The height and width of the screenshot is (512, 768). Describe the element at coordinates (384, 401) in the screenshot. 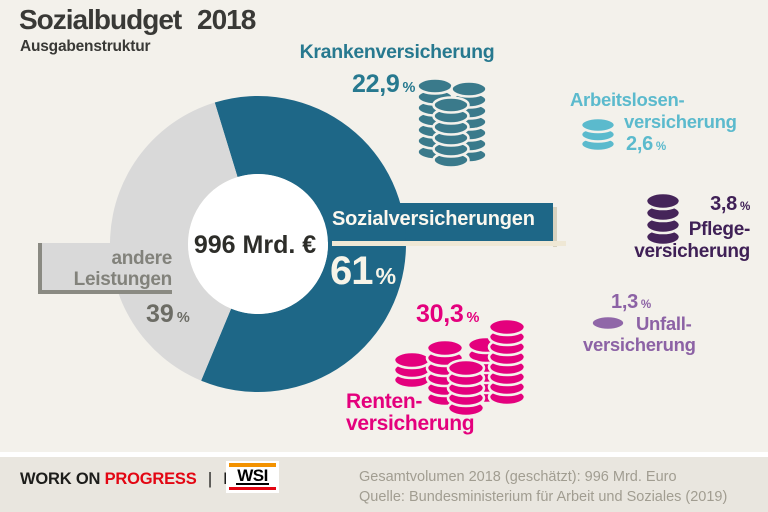

I see `label-rentenversicherung-line1: Renten-` at that location.